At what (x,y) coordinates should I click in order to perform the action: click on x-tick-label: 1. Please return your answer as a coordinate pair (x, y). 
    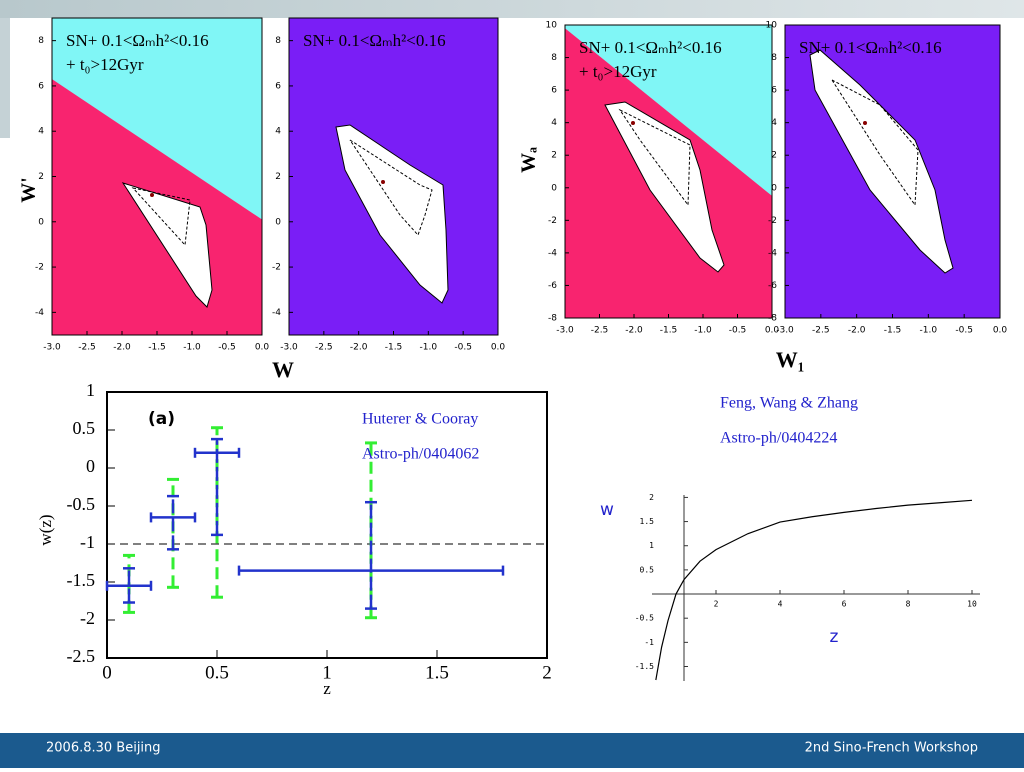
    Looking at the image, I should click on (327, 672).